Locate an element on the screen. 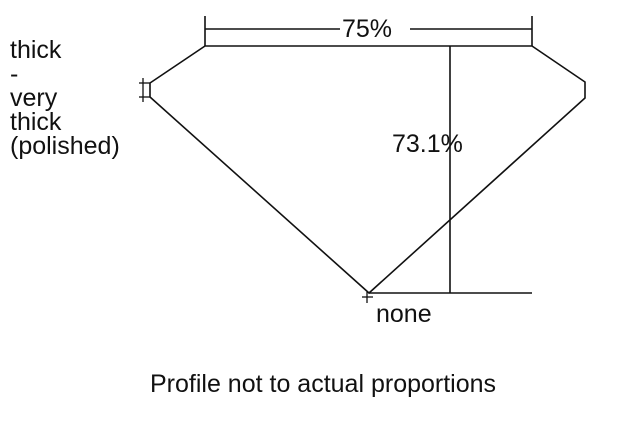  girdle-label-line: (polished) is located at coordinates (65, 146).